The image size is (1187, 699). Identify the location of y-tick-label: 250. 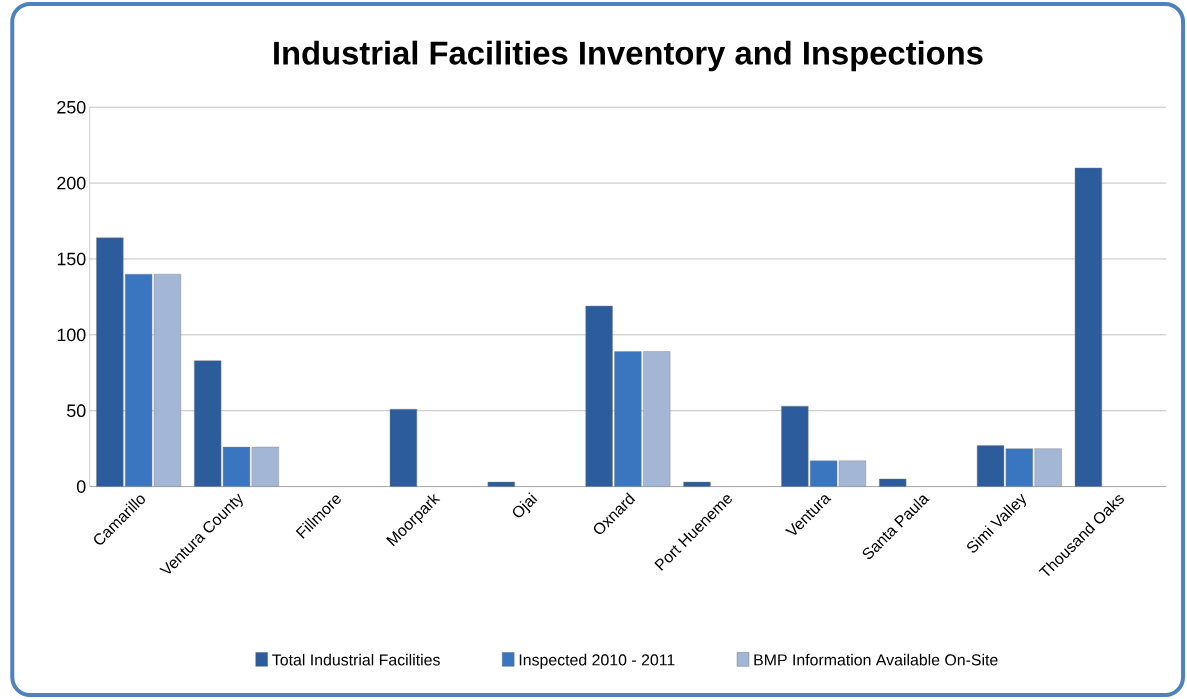
(71, 107).